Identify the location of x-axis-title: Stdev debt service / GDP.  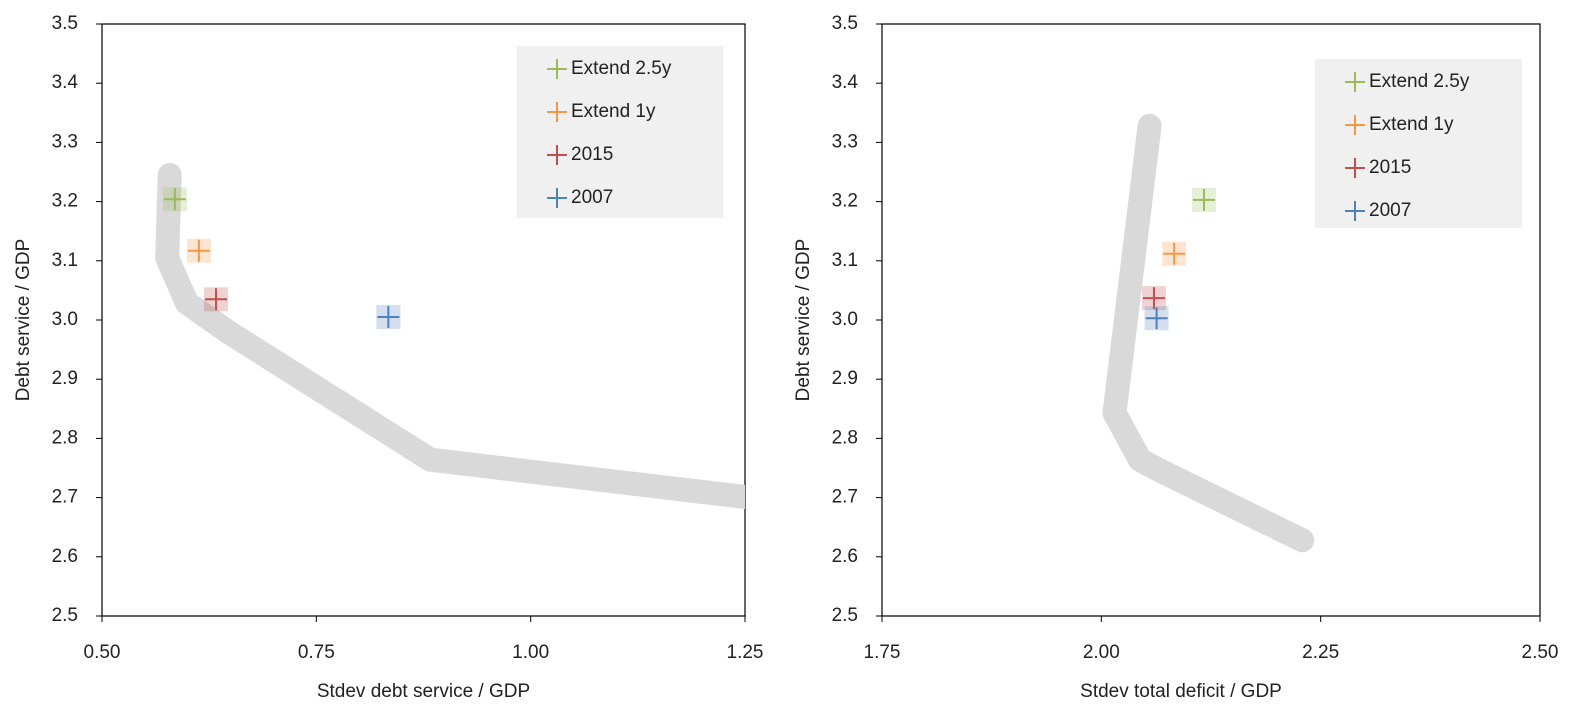
(423, 691).